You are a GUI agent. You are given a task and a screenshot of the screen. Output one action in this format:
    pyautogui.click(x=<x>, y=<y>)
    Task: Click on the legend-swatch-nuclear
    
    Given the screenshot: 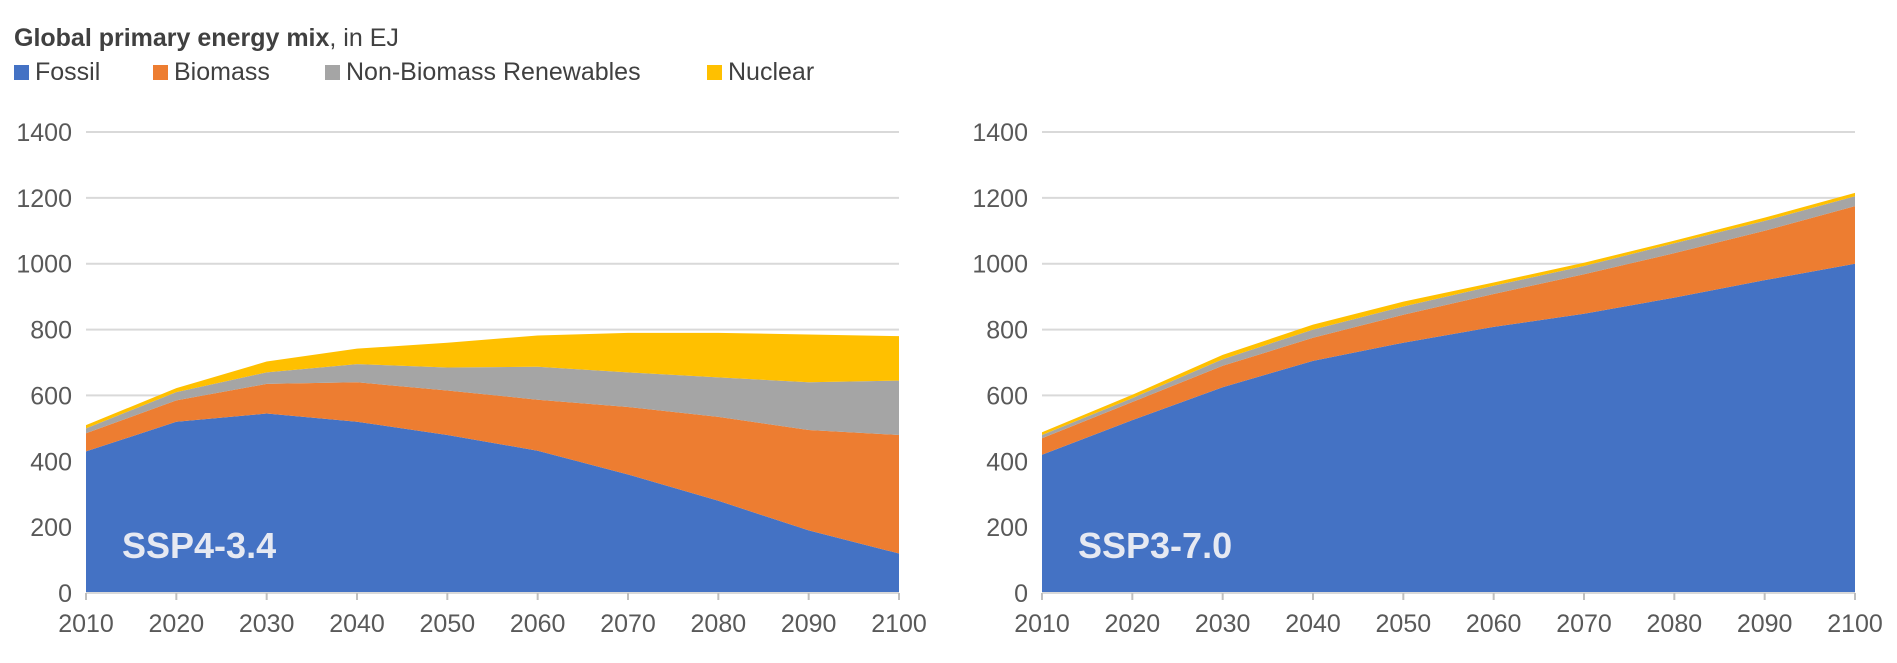 What is the action you would take?
    pyautogui.click(x=714, y=72)
    